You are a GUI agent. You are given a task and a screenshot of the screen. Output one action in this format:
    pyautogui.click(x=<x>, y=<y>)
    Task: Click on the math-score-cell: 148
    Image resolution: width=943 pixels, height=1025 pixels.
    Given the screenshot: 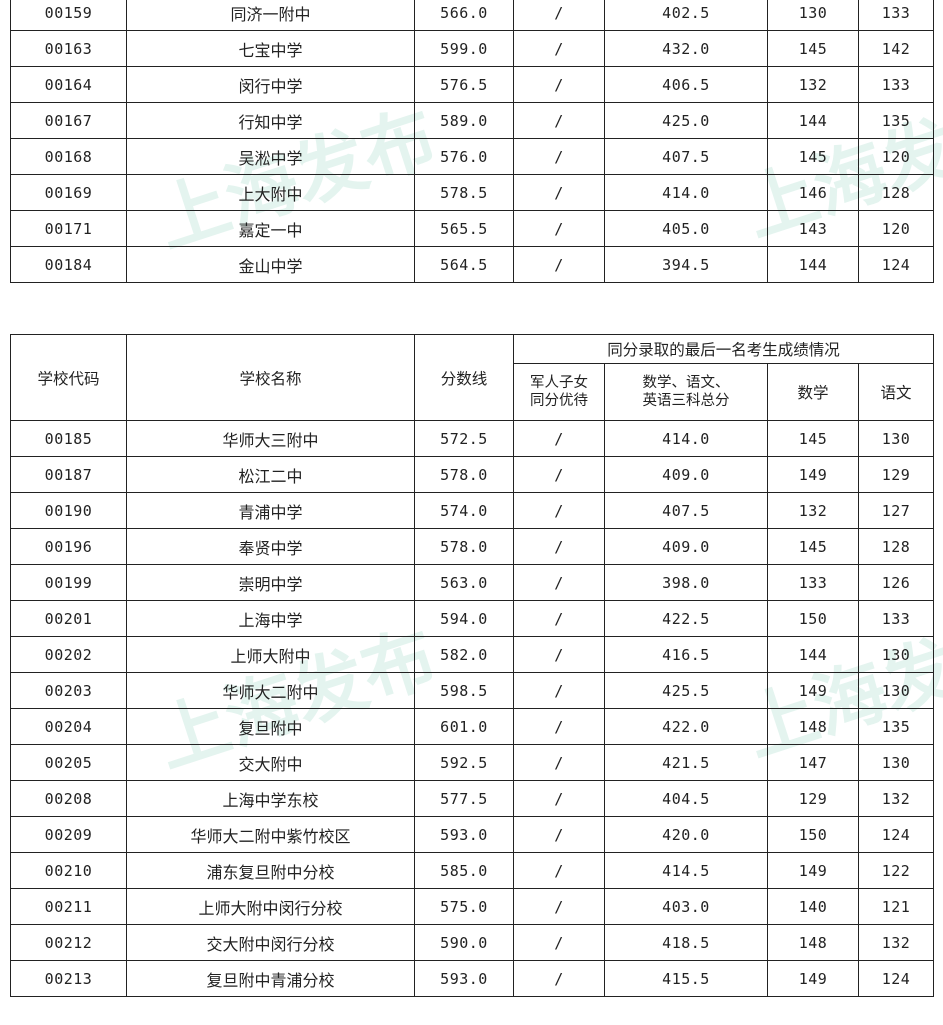 What is the action you would take?
    pyautogui.click(x=813, y=942)
    